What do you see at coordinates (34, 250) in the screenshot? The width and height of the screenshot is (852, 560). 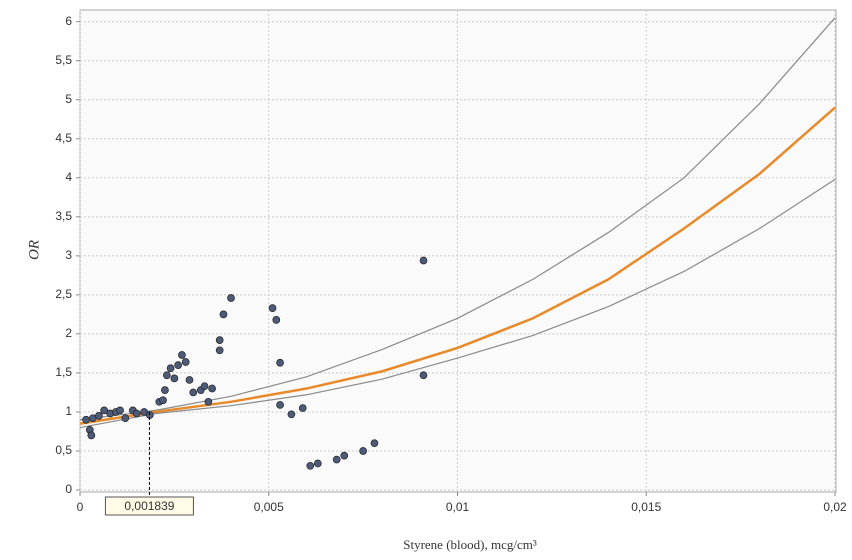 I see `y-axis-label: OR` at bounding box center [34, 250].